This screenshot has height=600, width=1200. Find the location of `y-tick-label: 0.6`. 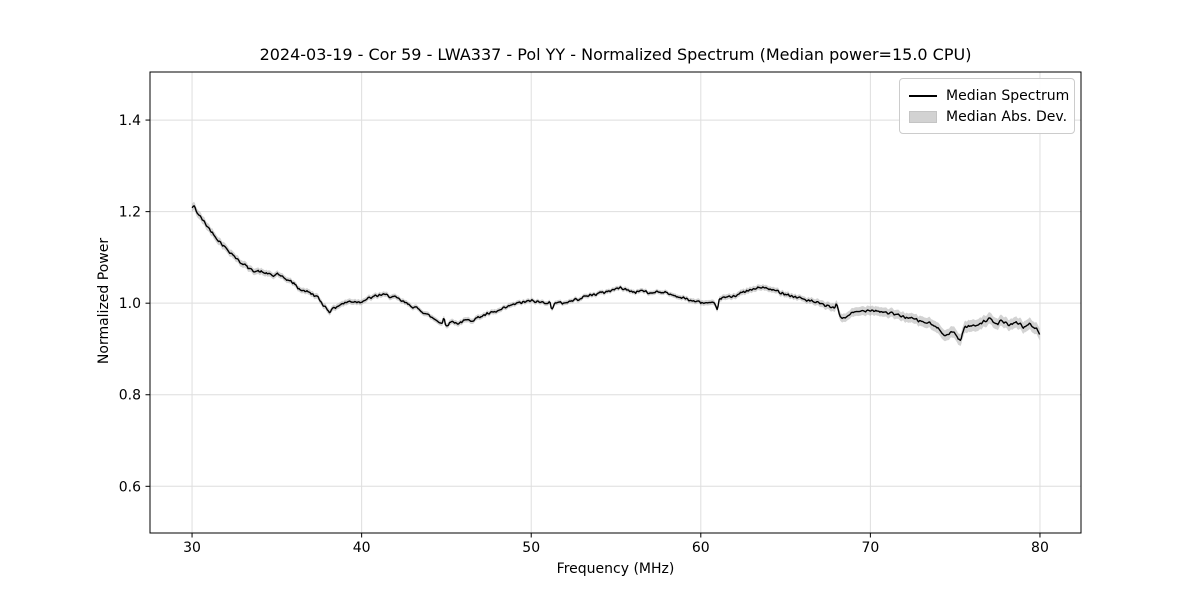

y-tick-label: 0.6 is located at coordinates (130, 487).